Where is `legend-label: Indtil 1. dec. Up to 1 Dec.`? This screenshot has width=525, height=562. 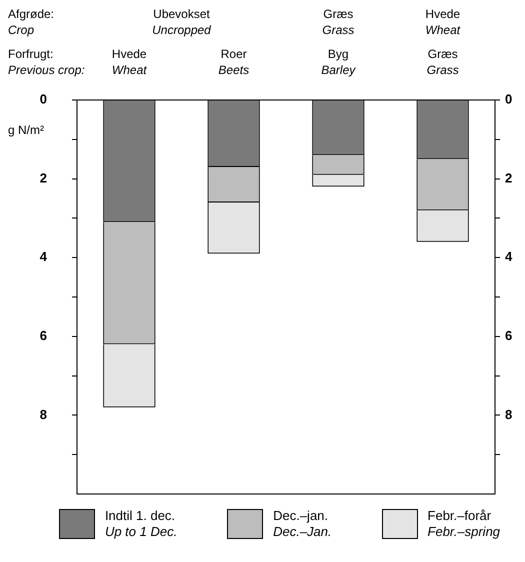
legend-label: Indtil 1. dec. Up to 1 Dec. is located at coordinates (141, 524).